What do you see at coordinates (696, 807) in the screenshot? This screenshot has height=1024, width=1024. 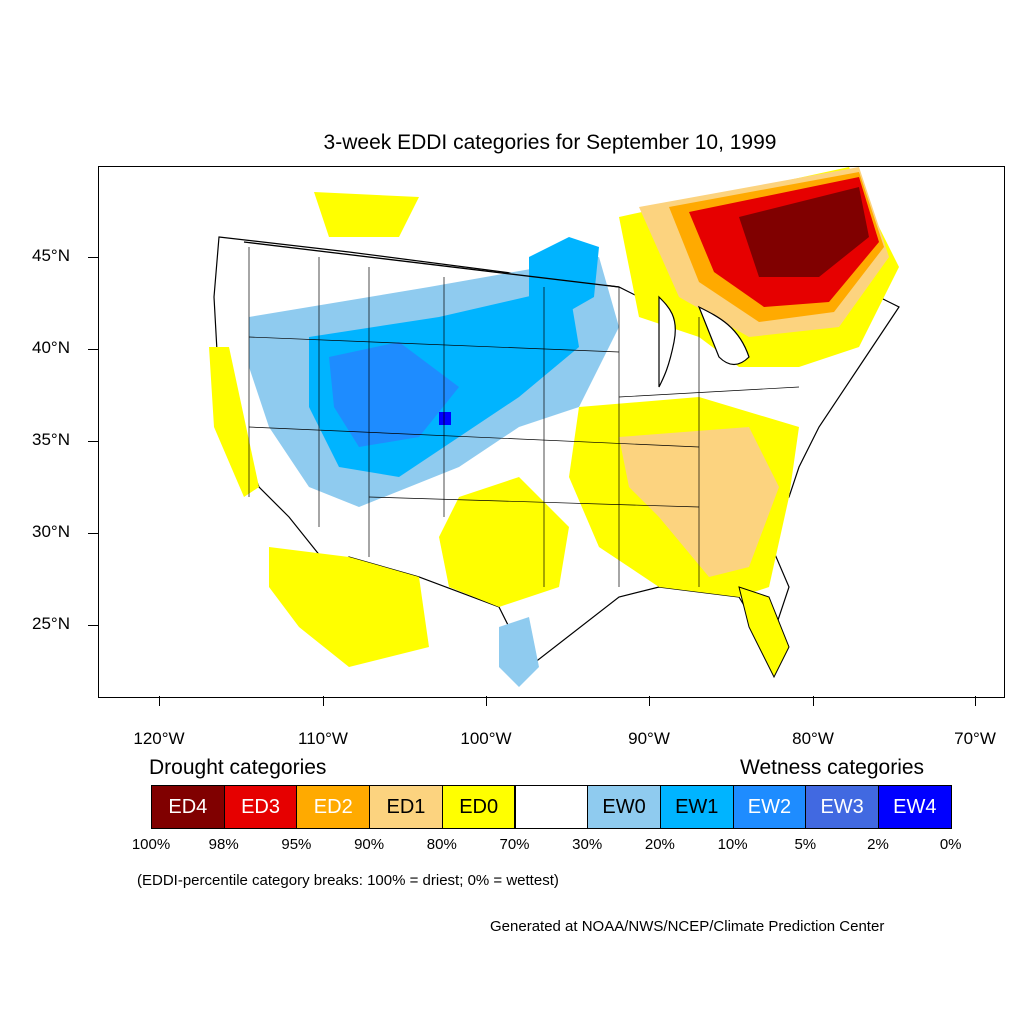 I see `legend-swatch-ew1: EW1` at bounding box center [696, 807].